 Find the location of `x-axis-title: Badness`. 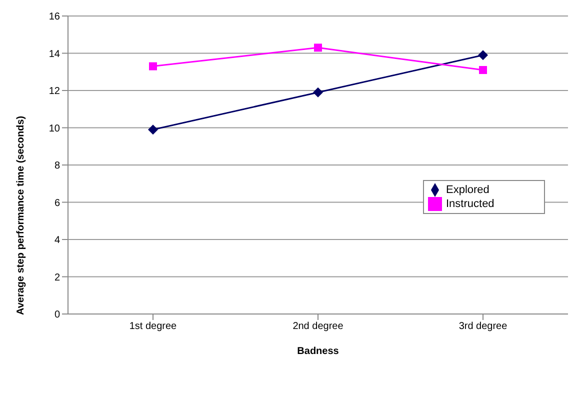

x-axis-title: Badness is located at coordinates (318, 351).